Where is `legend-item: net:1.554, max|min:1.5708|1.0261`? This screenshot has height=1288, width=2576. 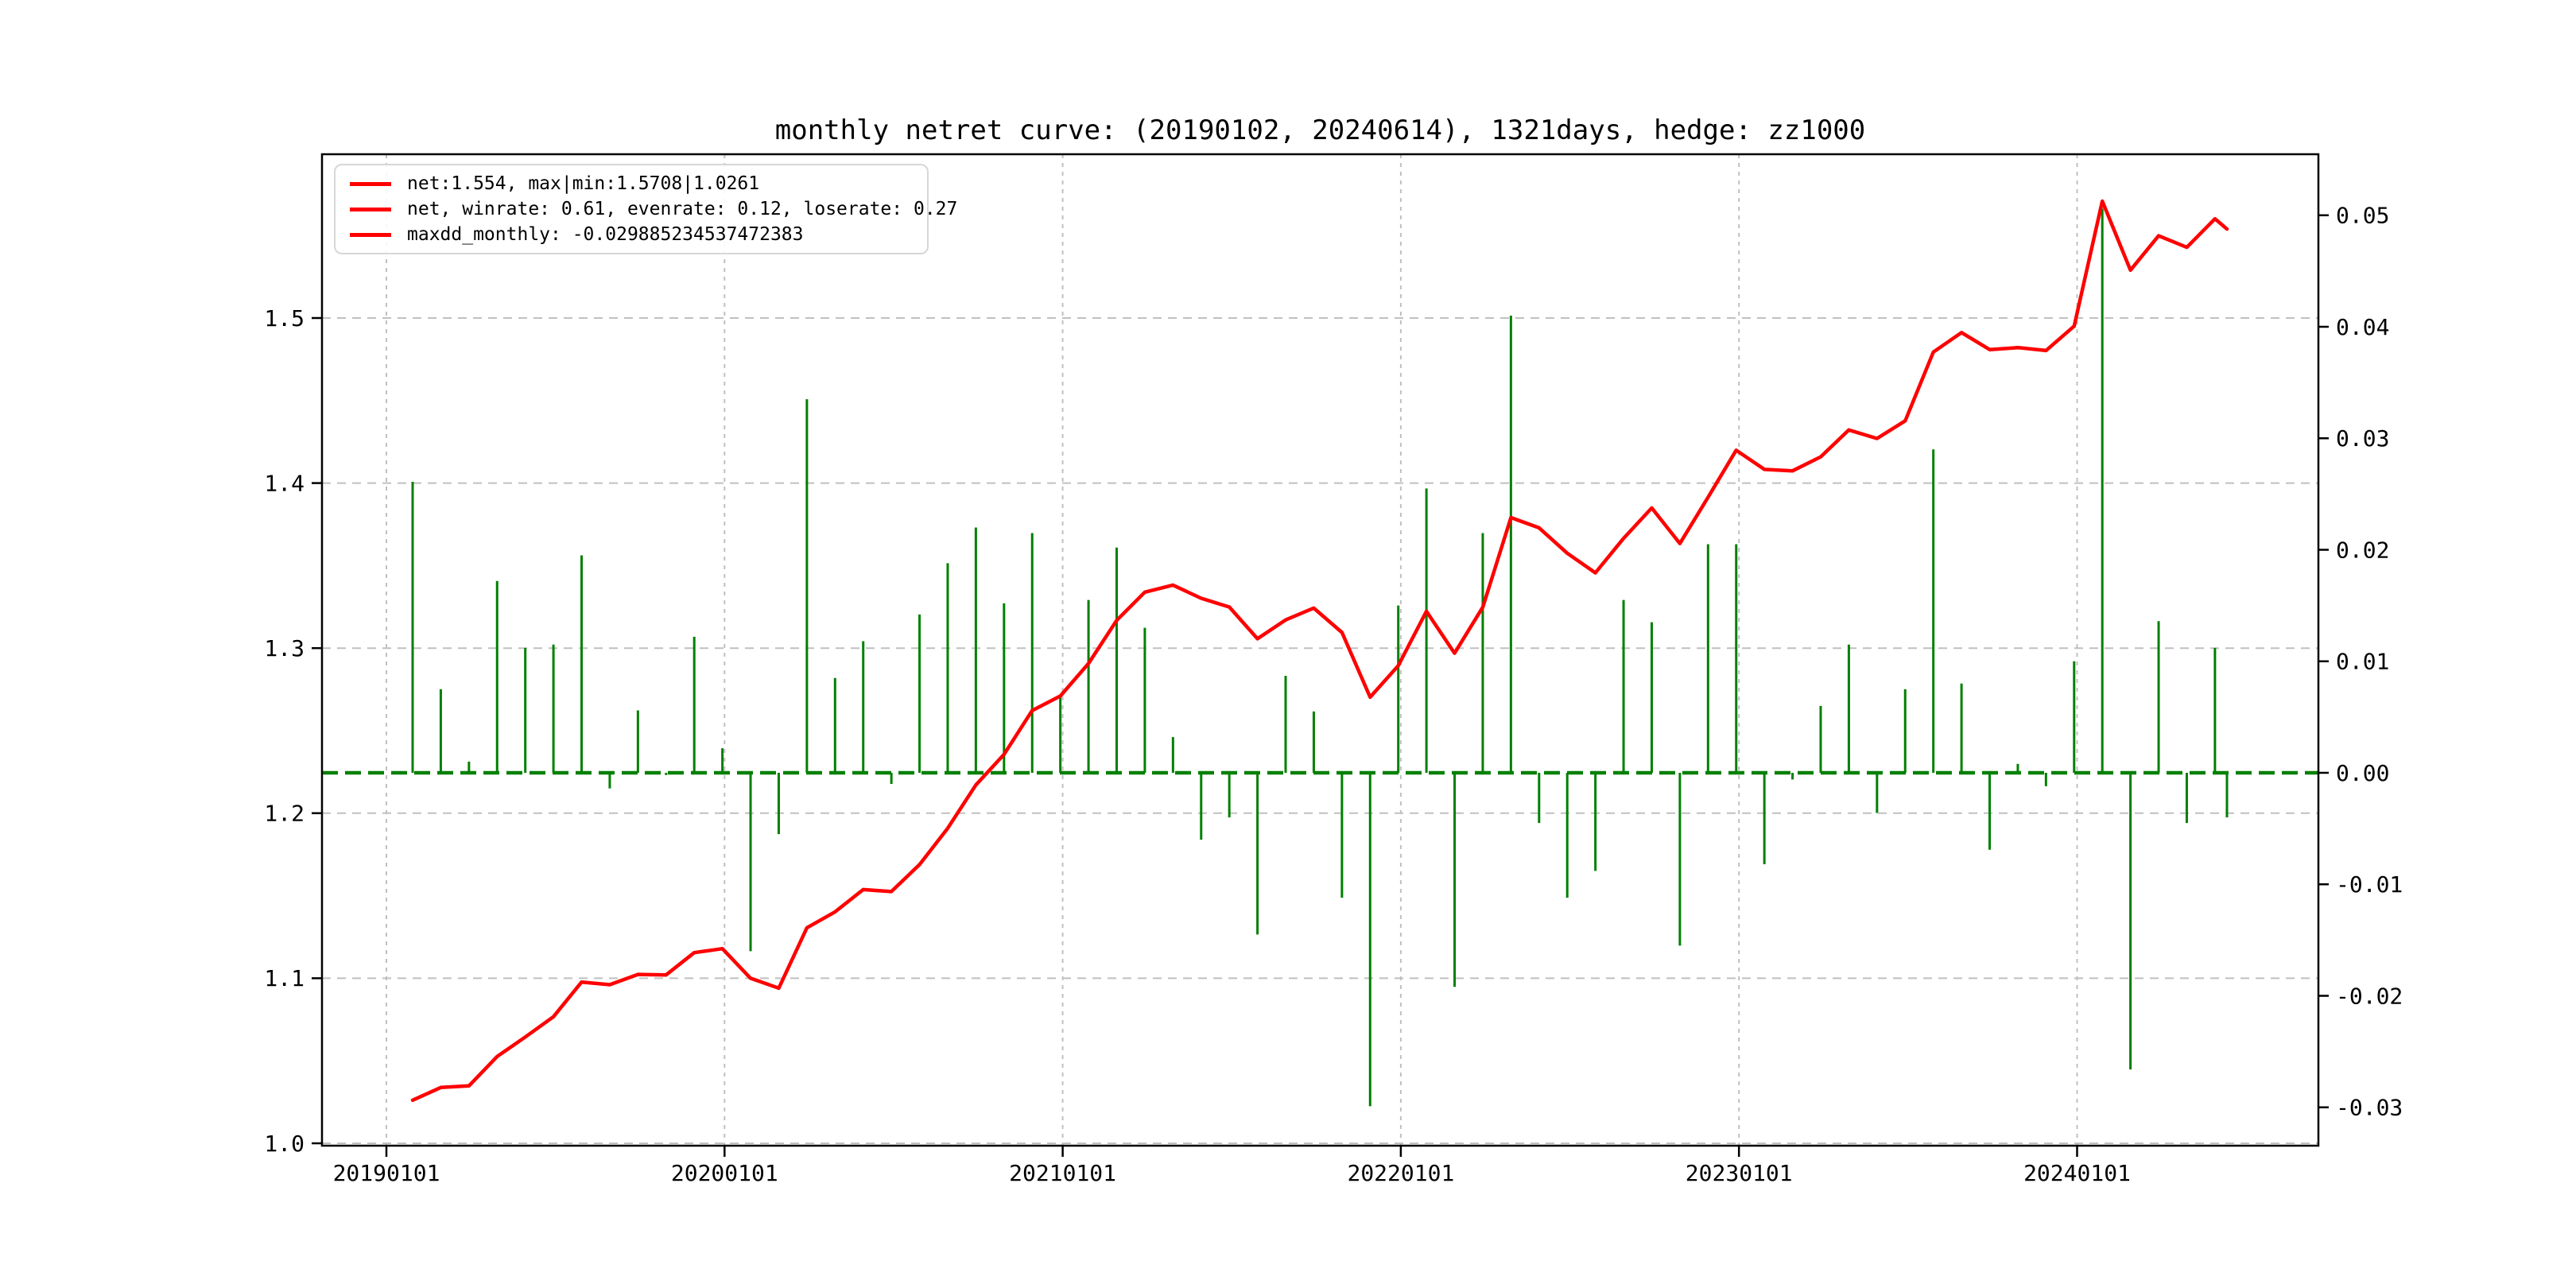 legend-item: net:1.554, max|min:1.5708|1.0261 is located at coordinates (631, 183).